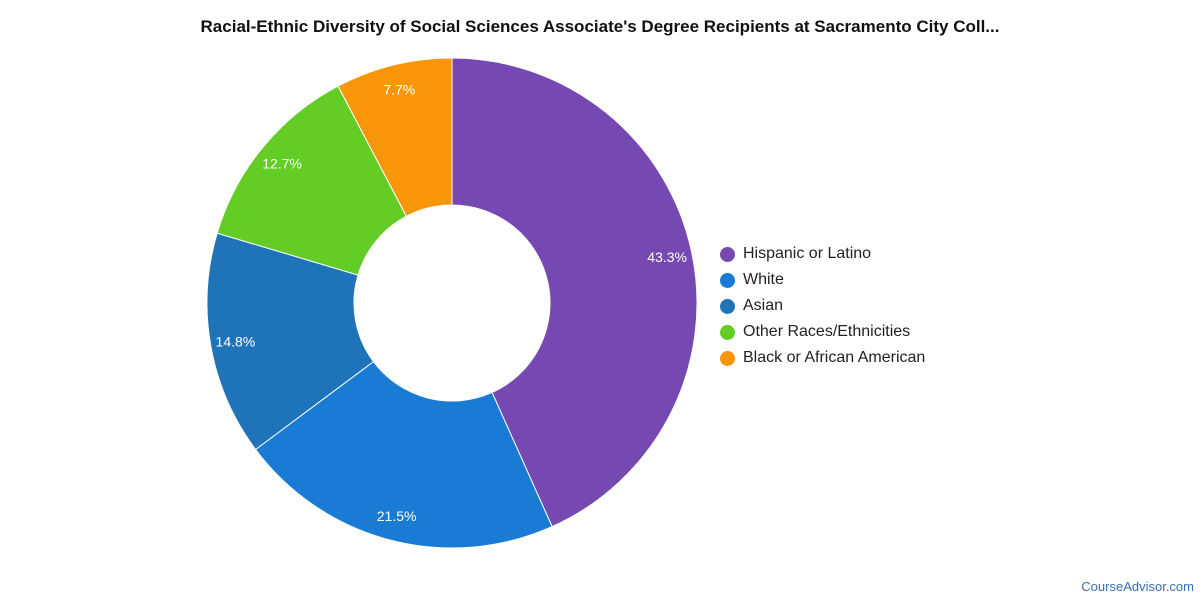 This screenshot has height=600, width=1200. I want to click on donut-slice-asian, so click(290, 341).